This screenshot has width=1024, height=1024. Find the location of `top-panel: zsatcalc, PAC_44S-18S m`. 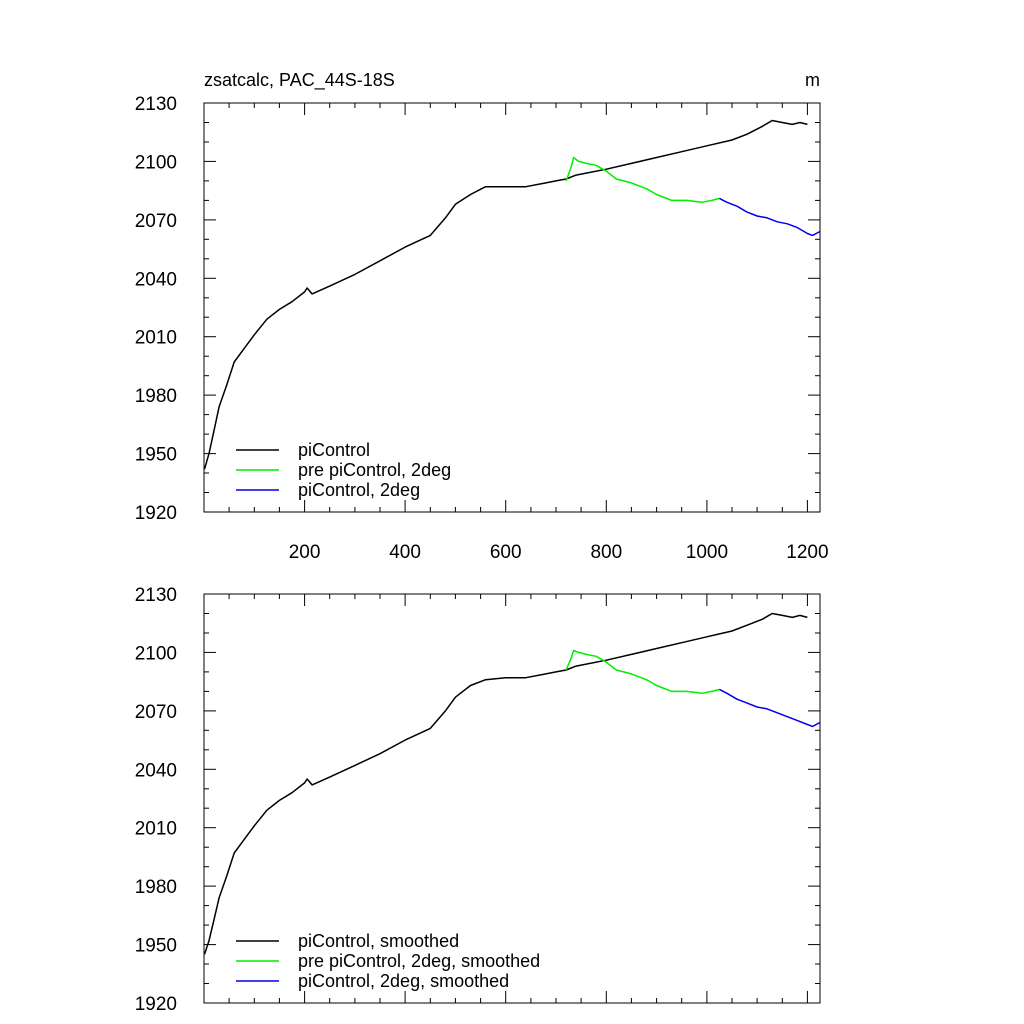

top-panel: zsatcalc, PAC_44S-18S m is located at coordinates (512, 80).